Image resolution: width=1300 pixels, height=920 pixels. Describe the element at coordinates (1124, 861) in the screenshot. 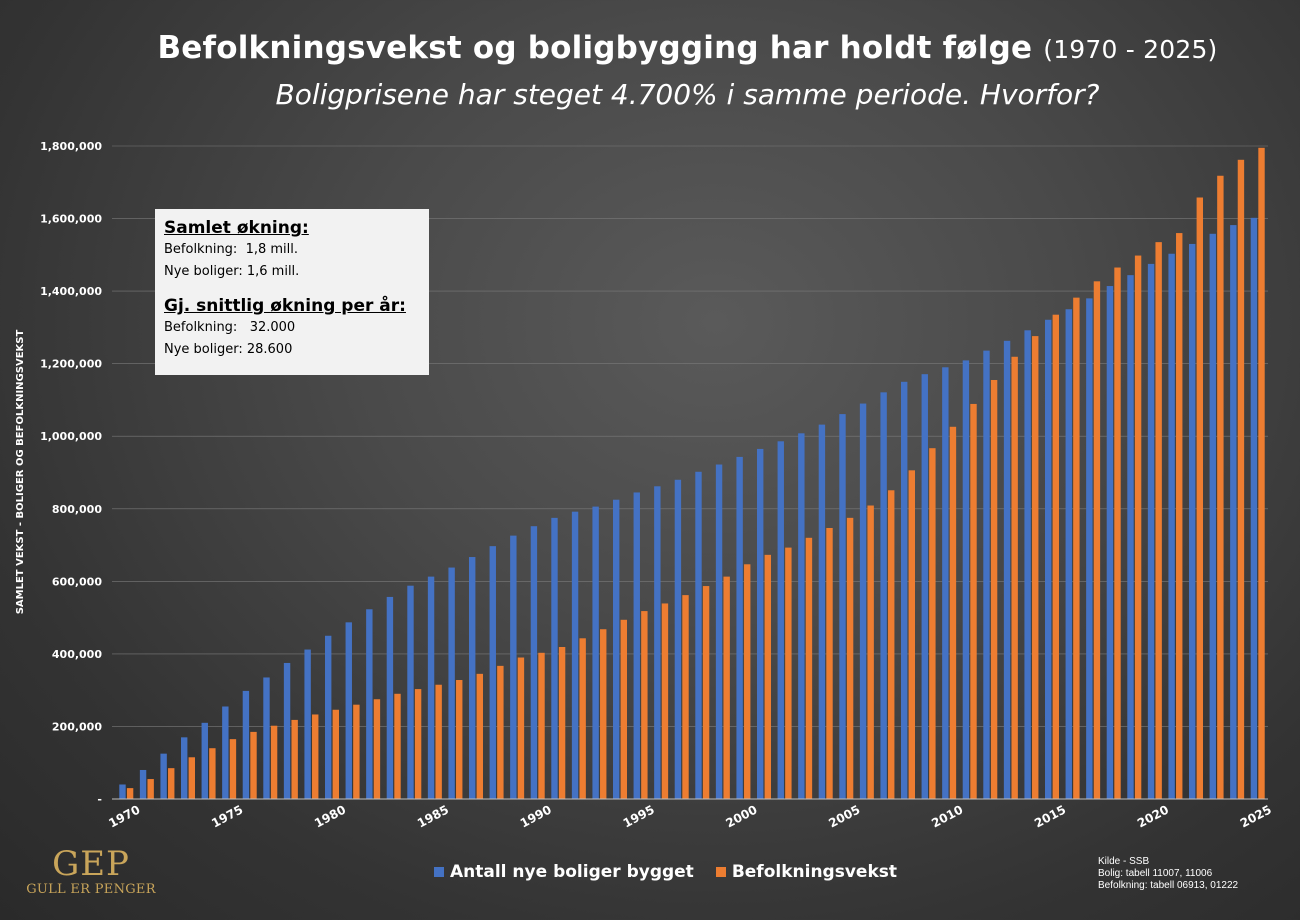

I see `source-line-1: Kilde - SSB` at that location.